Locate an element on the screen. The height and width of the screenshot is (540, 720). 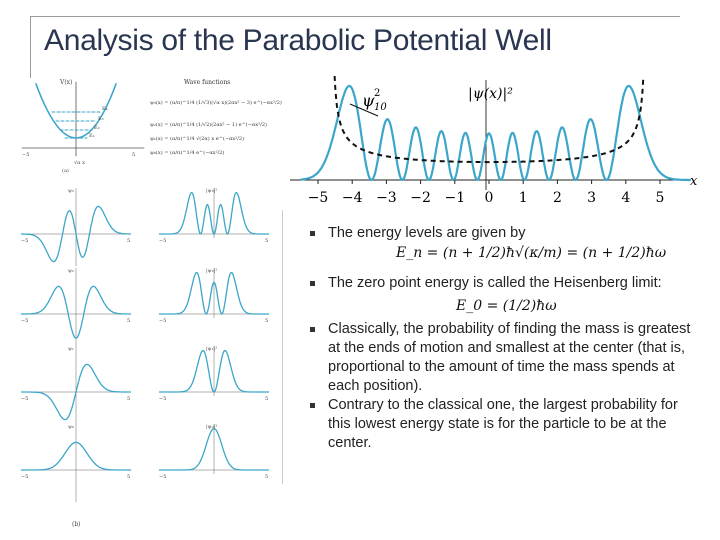
small-plot-label: ψ₃ is located at coordinates (71, 191).